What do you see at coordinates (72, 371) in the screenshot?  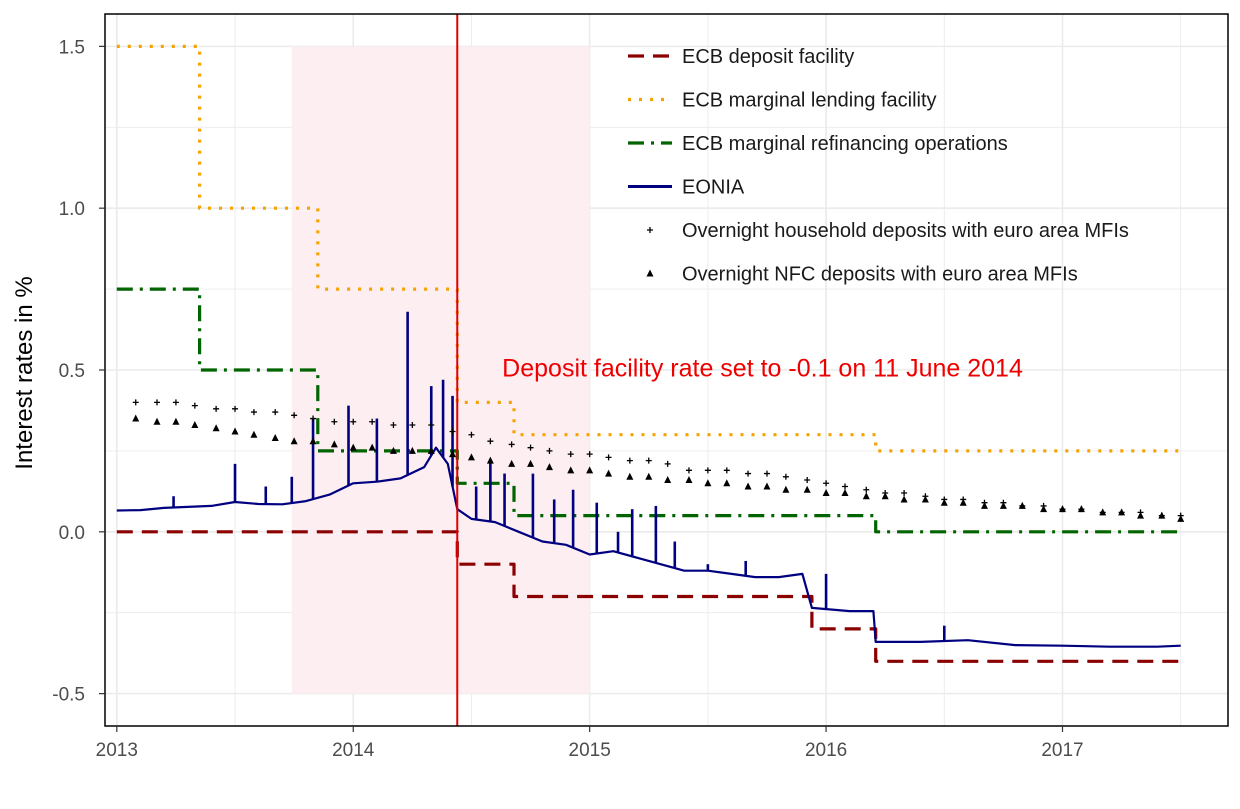 I see `y-tick-label: 0.5` at bounding box center [72, 371].